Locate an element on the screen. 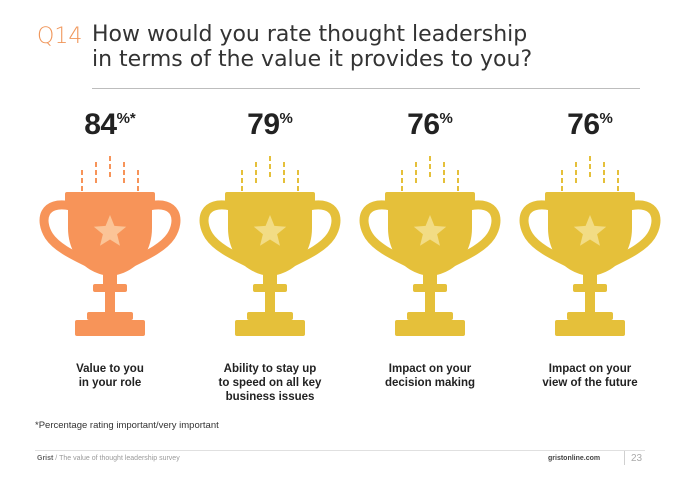 Image resolution: width=680 pixels, height=481 pixels. rating-label: Value to you in your role is located at coordinates (110, 376).